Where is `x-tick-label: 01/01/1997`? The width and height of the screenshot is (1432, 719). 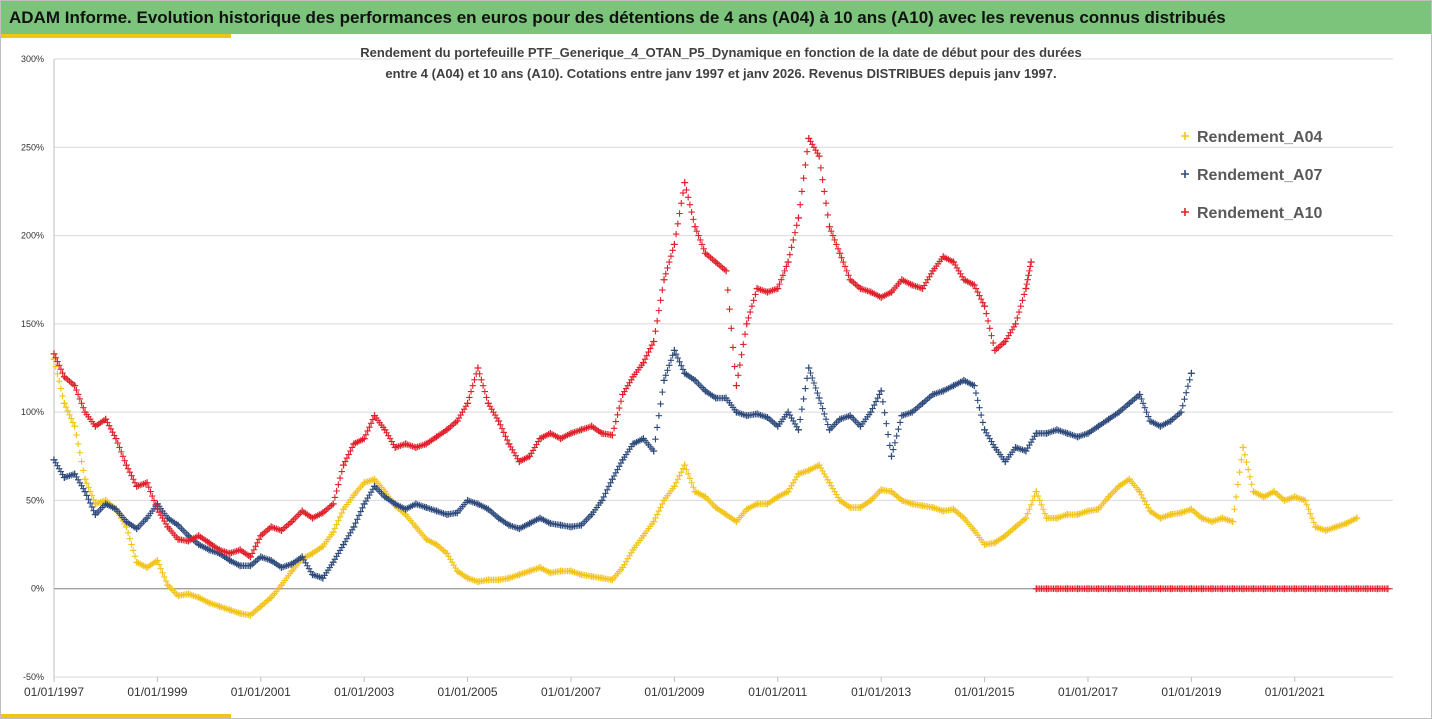 x-tick-label: 01/01/1997 is located at coordinates (54, 692).